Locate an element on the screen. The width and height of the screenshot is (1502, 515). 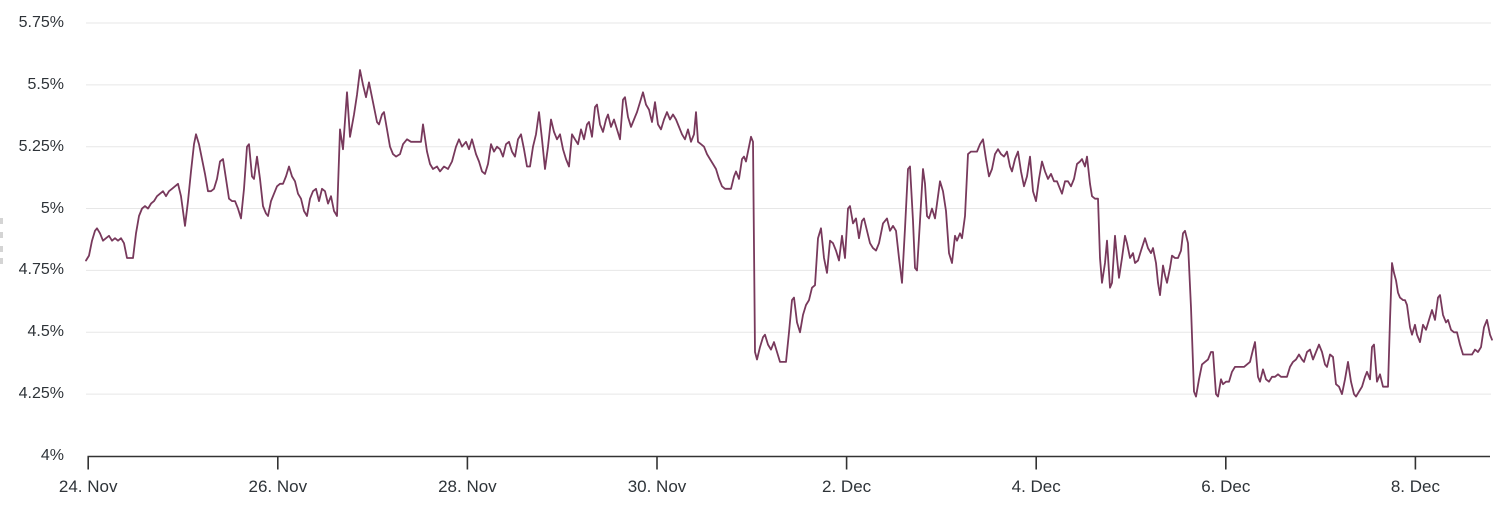
x-axis-label: 8. Dec is located at coordinates (1415, 486).